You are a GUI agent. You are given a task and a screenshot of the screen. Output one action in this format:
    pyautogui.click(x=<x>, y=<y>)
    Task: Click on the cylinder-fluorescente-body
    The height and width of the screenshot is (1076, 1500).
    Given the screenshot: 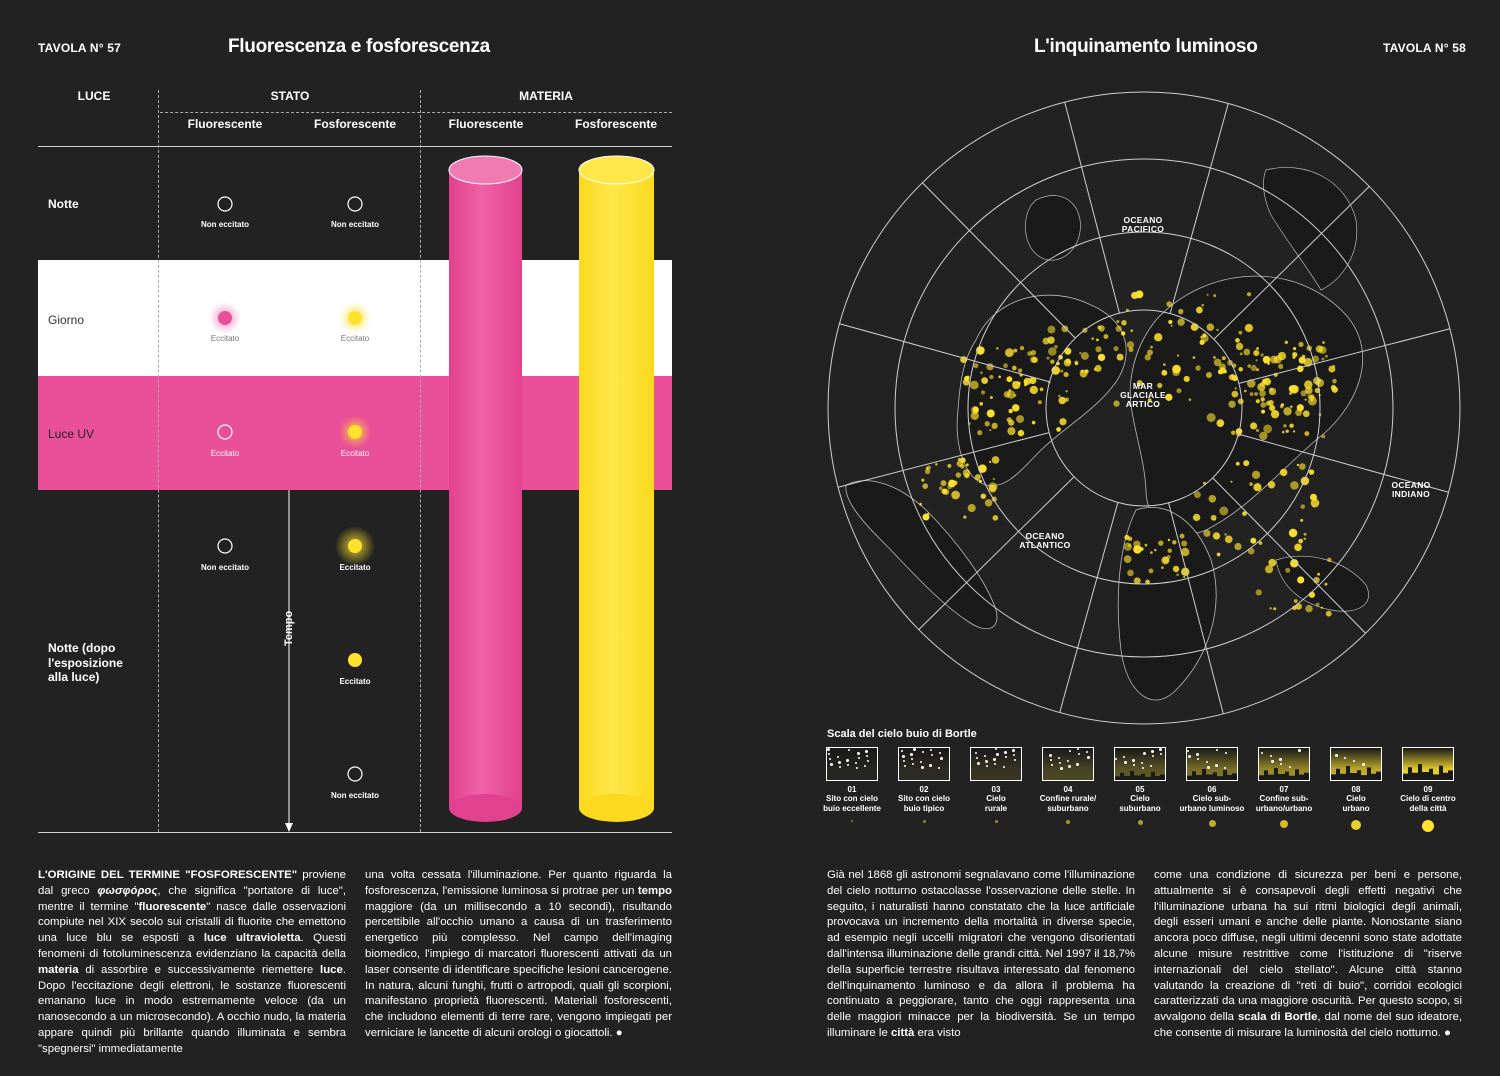 What is the action you would take?
    pyautogui.click(x=485, y=489)
    